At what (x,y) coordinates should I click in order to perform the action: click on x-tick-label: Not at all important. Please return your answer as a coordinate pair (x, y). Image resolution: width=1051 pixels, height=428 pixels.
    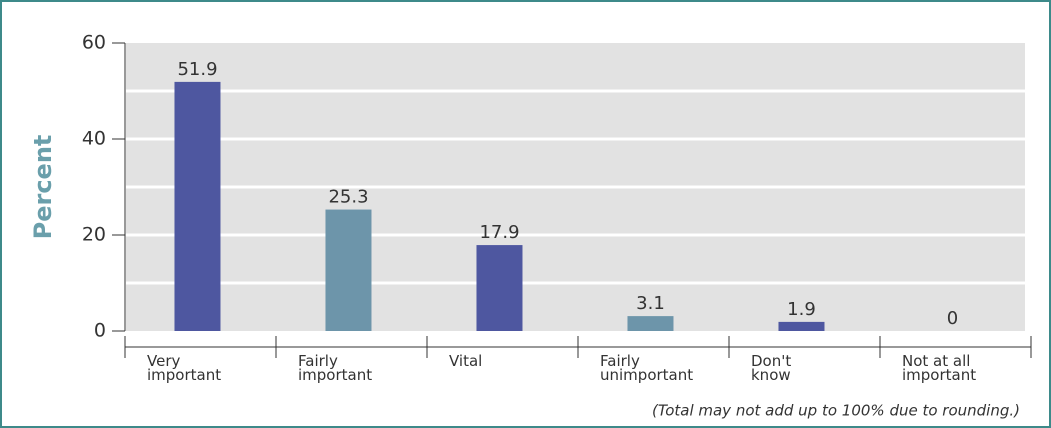
    Looking at the image, I should click on (939, 368).